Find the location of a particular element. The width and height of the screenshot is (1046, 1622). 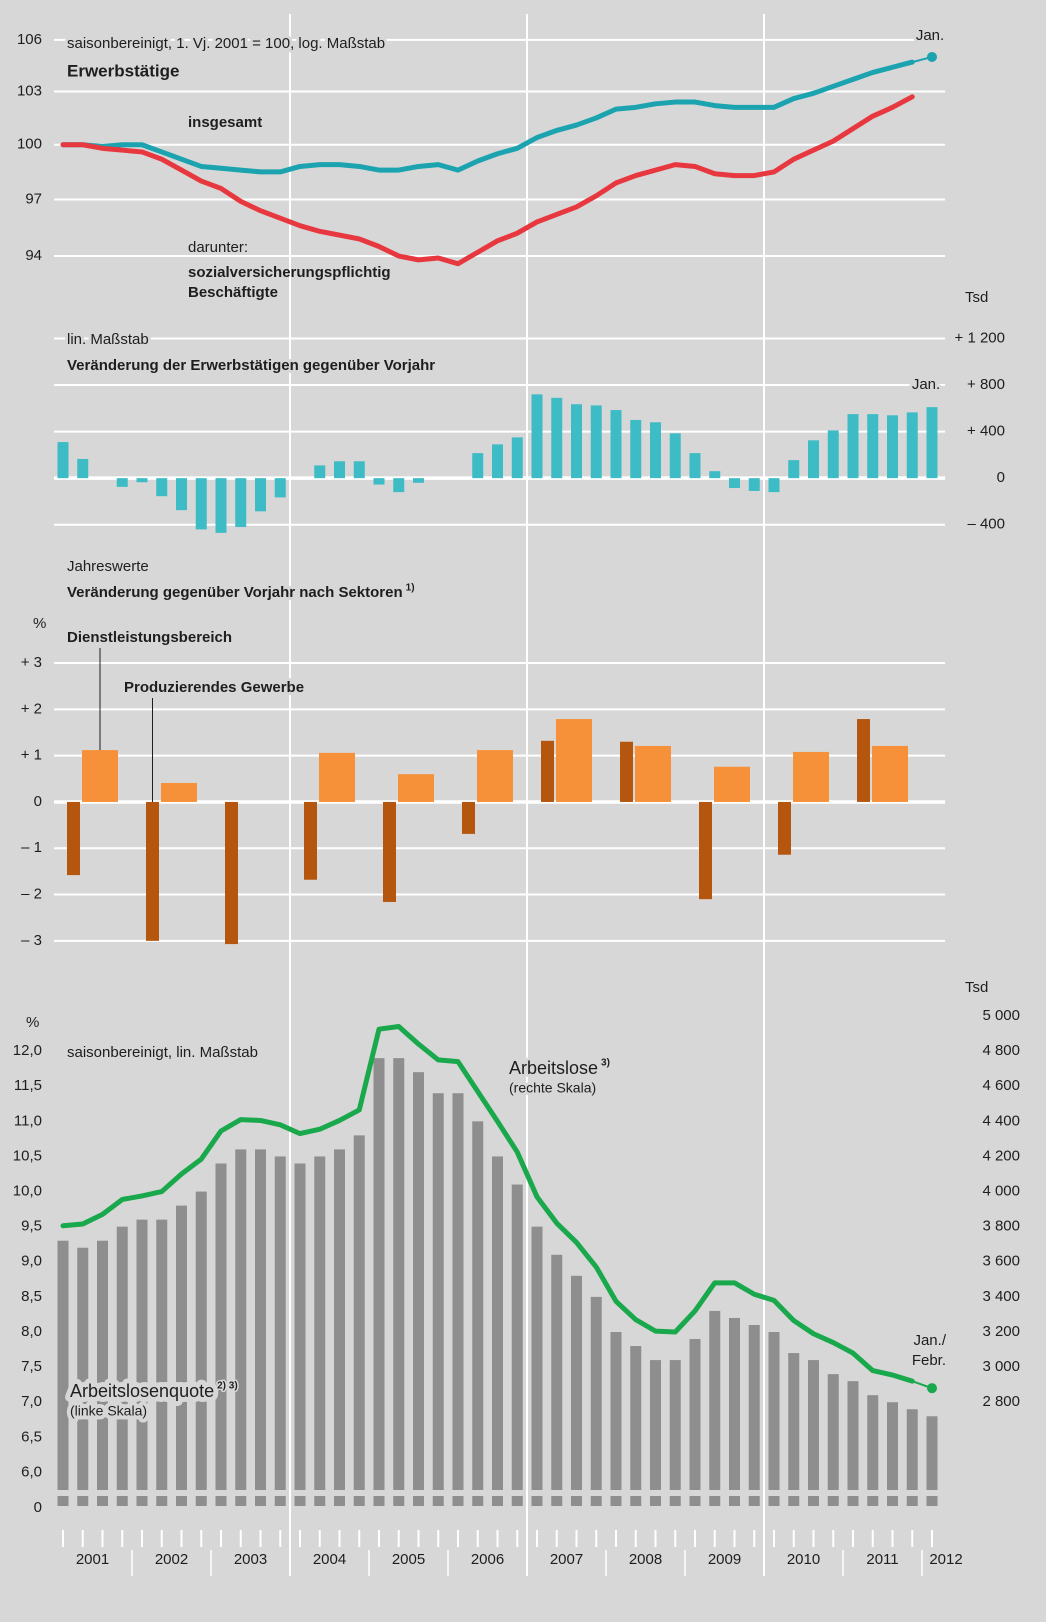

y-tick-label: + 3 is located at coordinates (31, 662).